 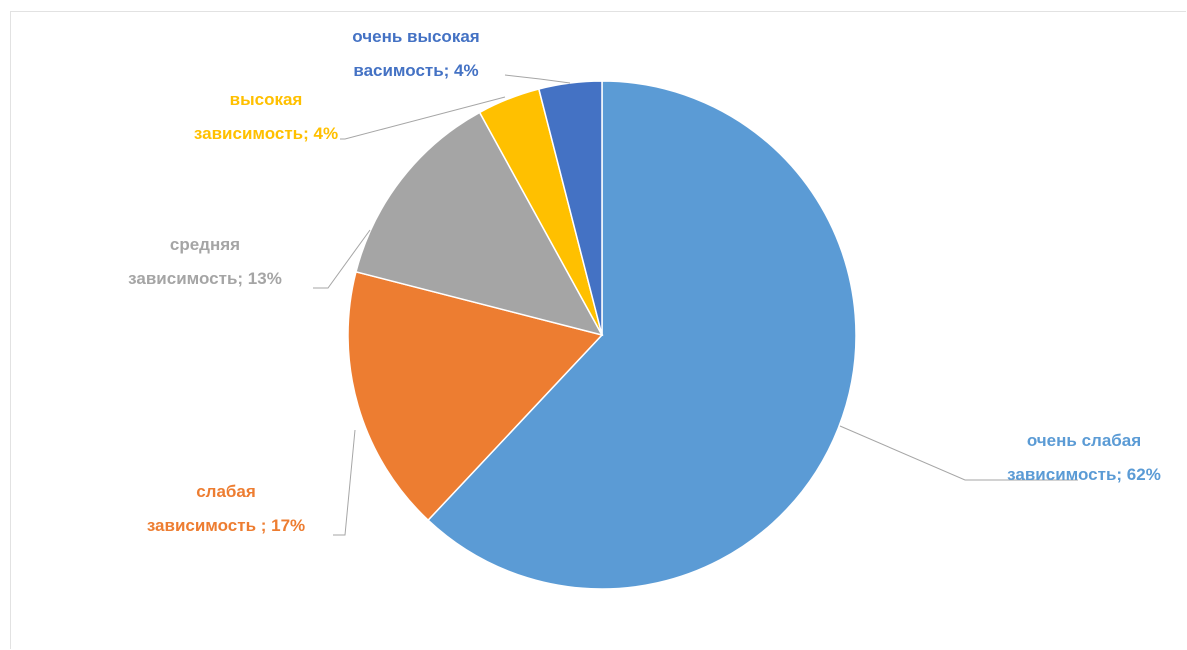 What do you see at coordinates (205, 278) in the screenshot?
I see `data-label-line: зависимость; 13%` at bounding box center [205, 278].